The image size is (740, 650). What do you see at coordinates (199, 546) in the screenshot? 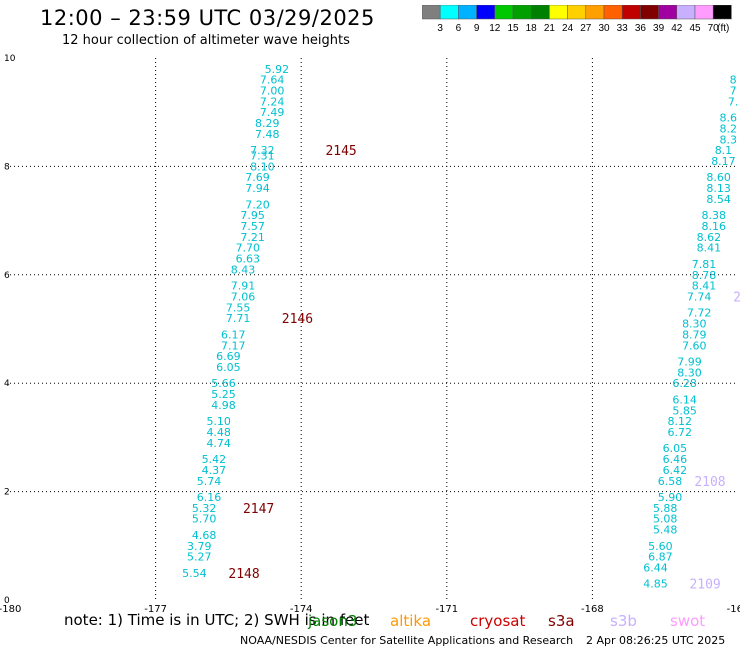
I see `swh-value-label: 3.79` at bounding box center [199, 546].